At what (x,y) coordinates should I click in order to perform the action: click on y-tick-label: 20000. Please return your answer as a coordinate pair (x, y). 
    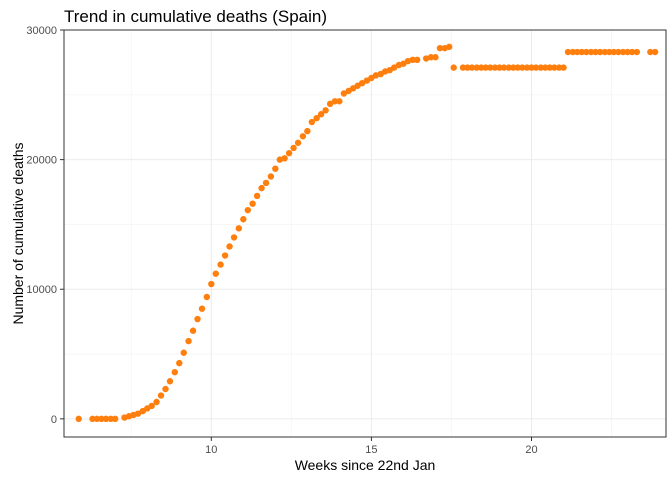
    Looking at the image, I should click on (41, 161).